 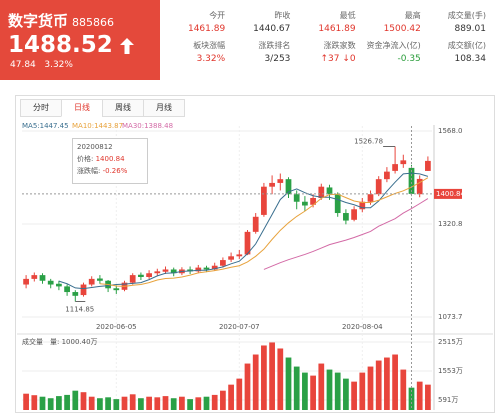 I want to click on stat-value: 3/253, so click(x=277, y=59).